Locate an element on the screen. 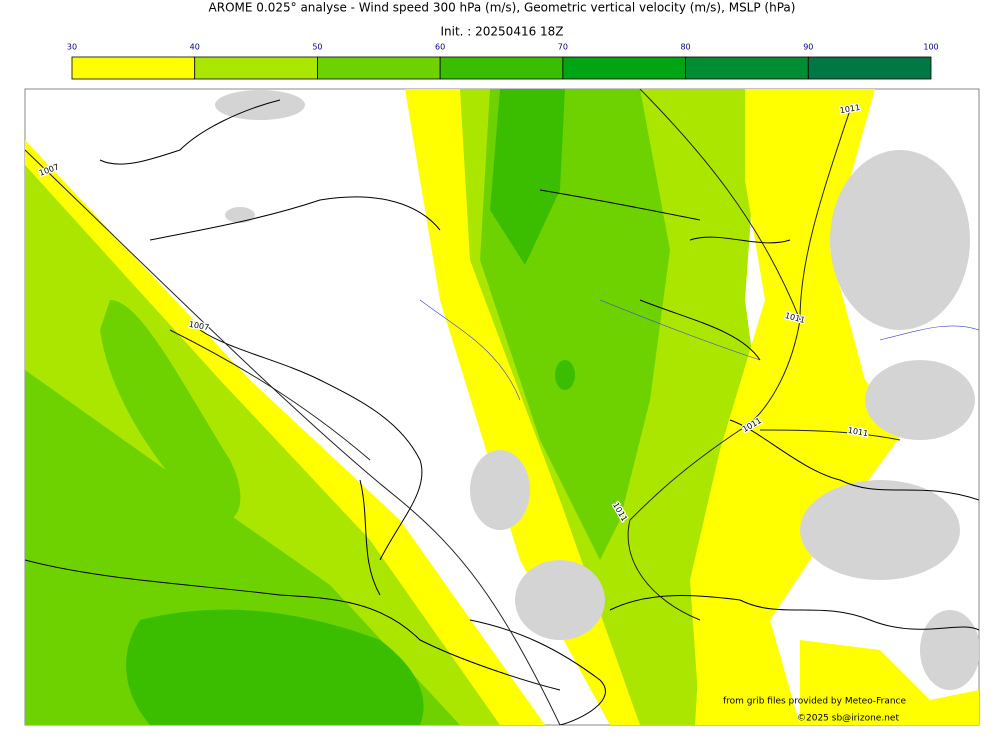 Image resolution: width=1005 pixels, height=738 pixels. river is located at coordinates (699, 350).